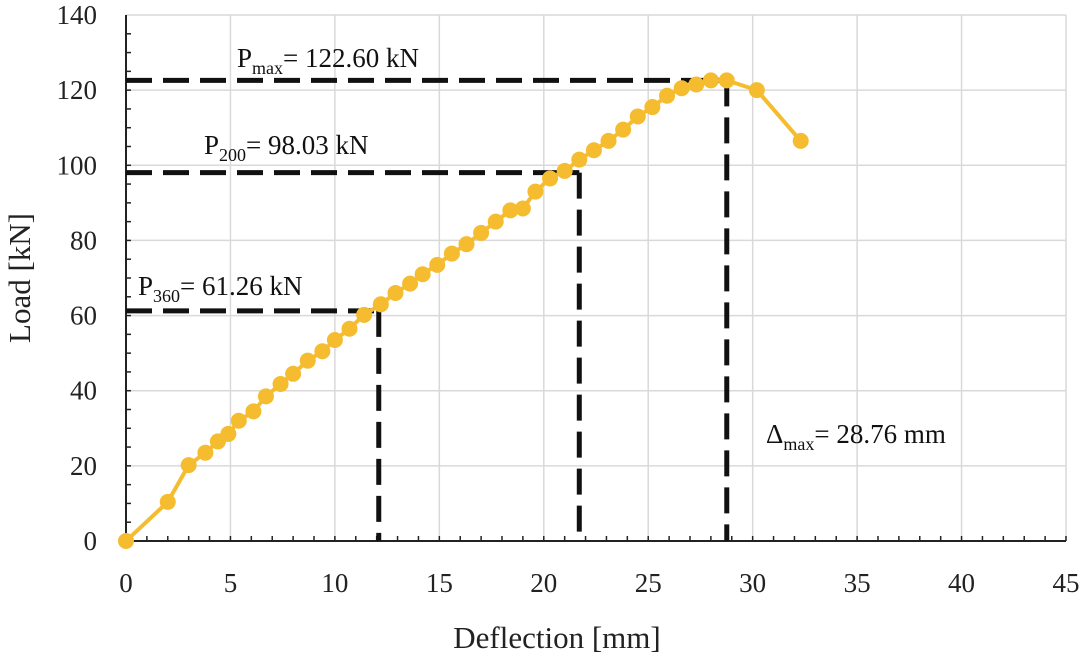  I want to click on annotation-dmax: Δmax= 28.76 mm, so click(856, 436).